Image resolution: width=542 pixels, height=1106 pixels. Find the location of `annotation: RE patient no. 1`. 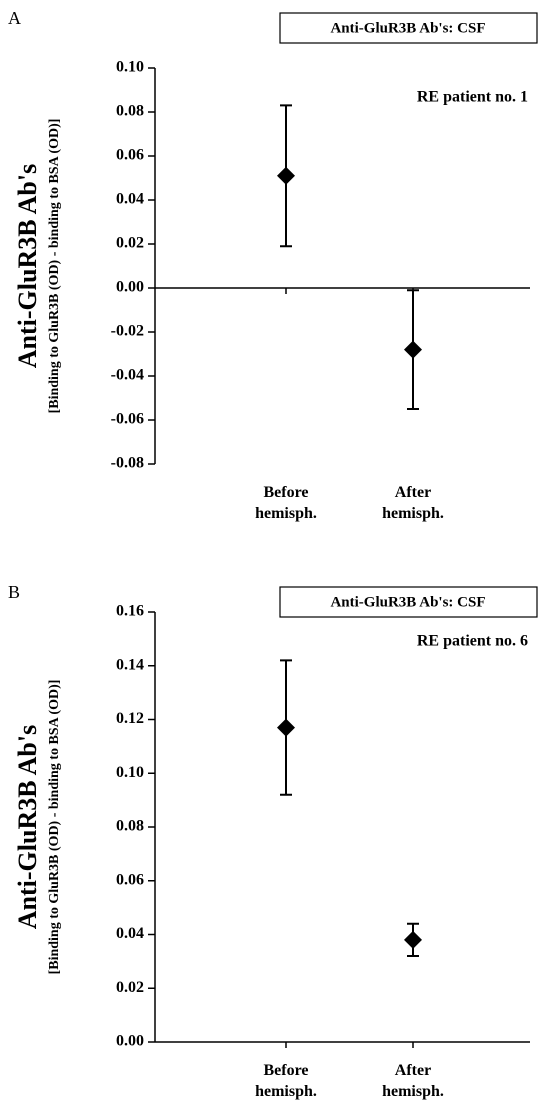

annotation: RE patient no. 1 is located at coordinates (472, 97).